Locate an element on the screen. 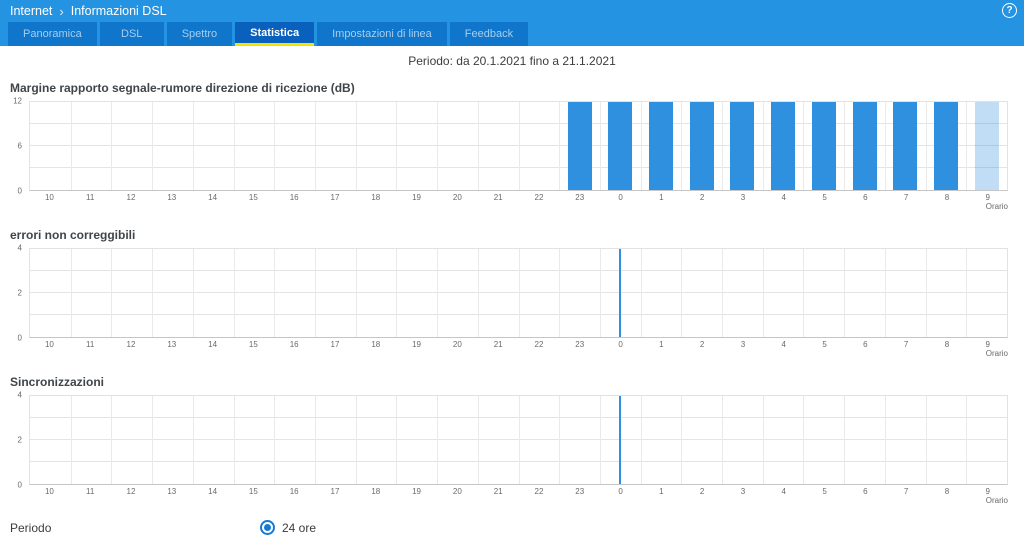 The width and height of the screenshot is (1024, 540). x-tick-label: 13 is located at coordinates (172, 344).